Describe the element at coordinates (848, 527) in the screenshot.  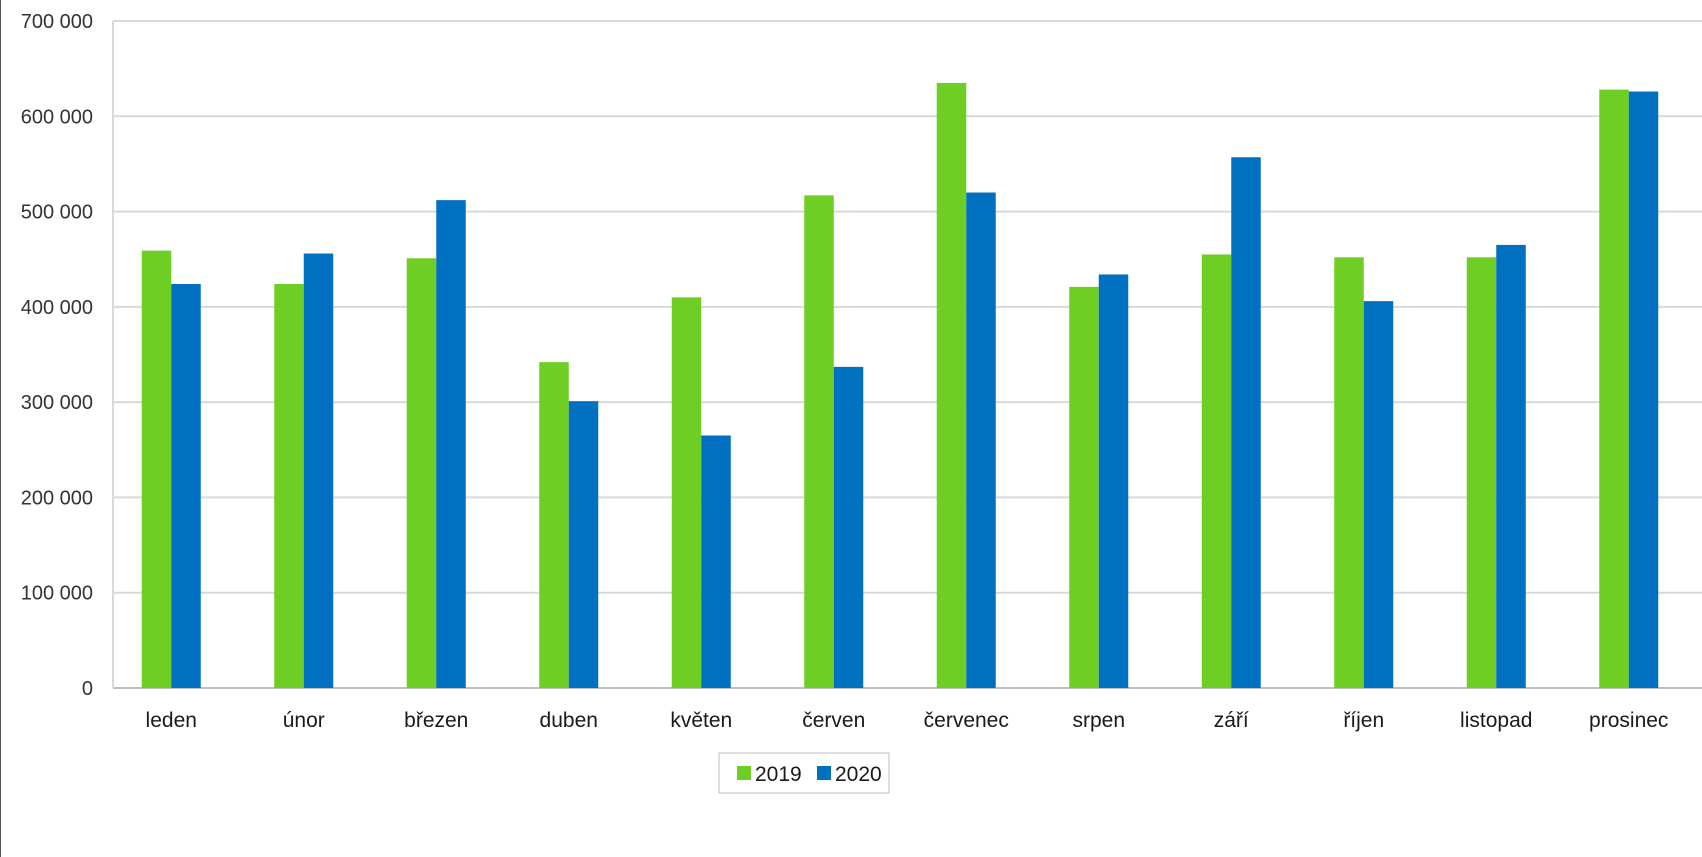
I see `bar-2020-červen` at that location.